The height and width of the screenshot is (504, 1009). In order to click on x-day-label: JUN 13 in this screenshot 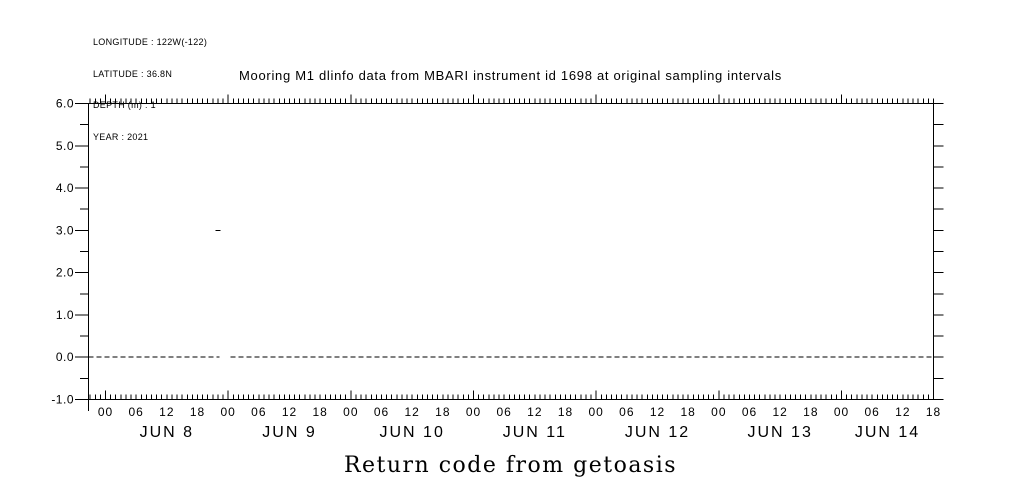, I will do `click(779, 432)`.